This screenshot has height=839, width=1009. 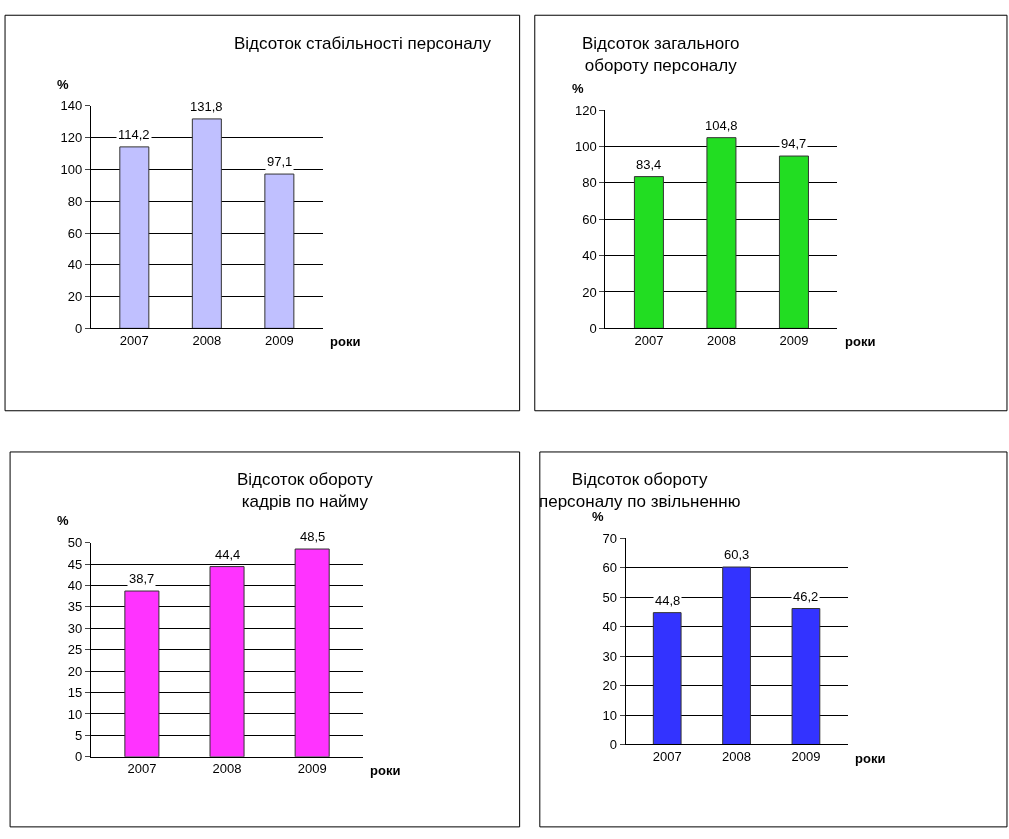 What do you see at coordinates (640, 491) in the screenshot?
I see `chart-title: Відсоток обороту персоналу по звільненню` at bounding box center [640, 491].